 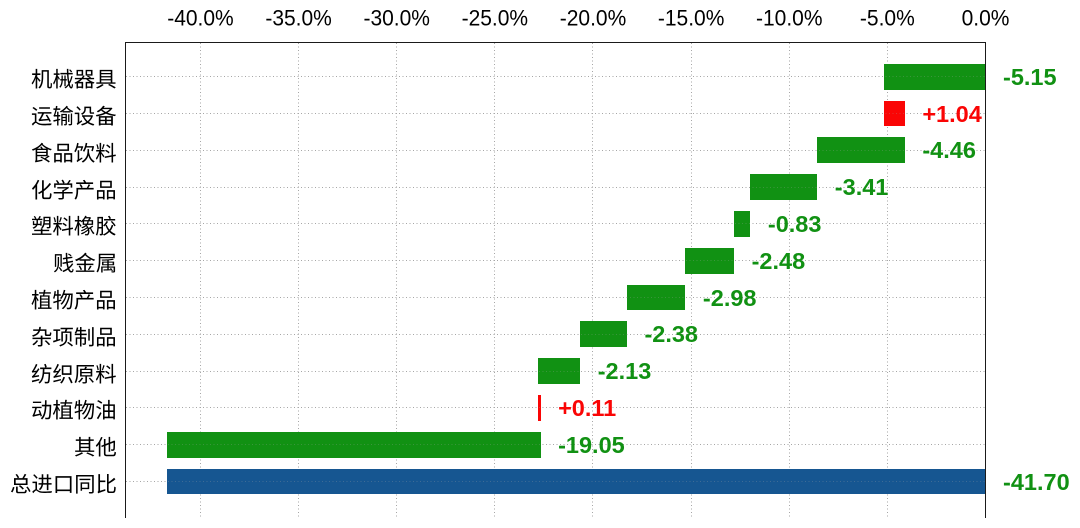 I want to click on value-label: -5.15, so click(x=1030, y=76).